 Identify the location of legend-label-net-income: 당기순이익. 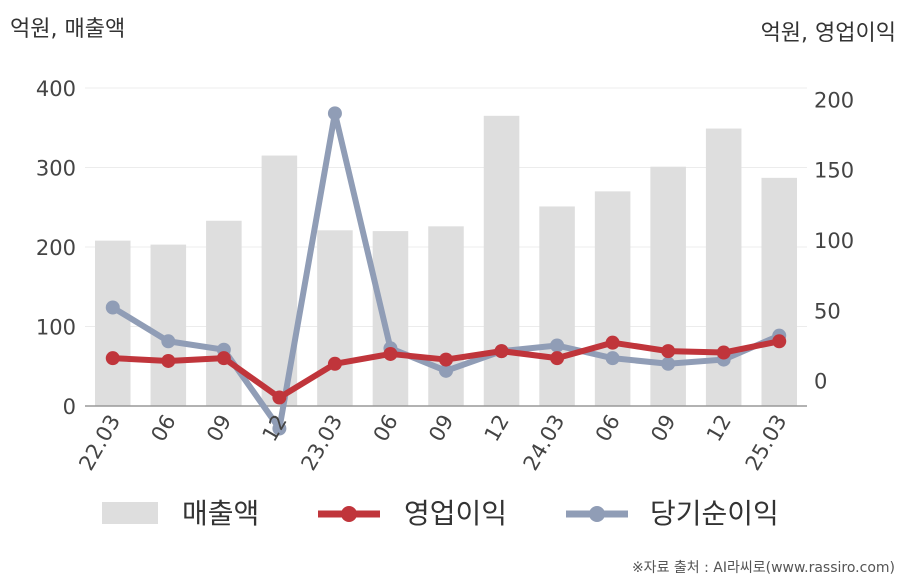
(714, 513).